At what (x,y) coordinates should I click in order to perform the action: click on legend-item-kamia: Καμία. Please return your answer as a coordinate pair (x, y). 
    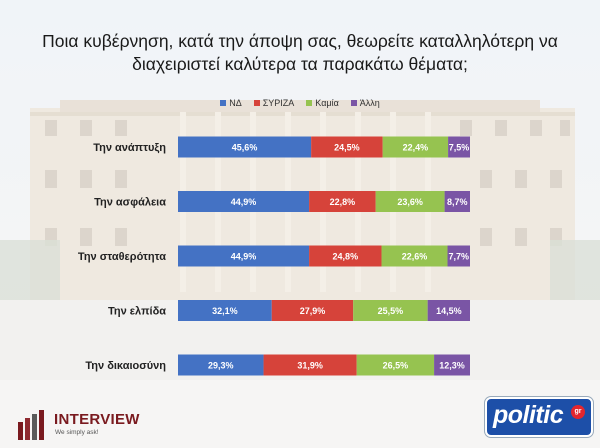
    Looking at the image, I should click on (322, 103).